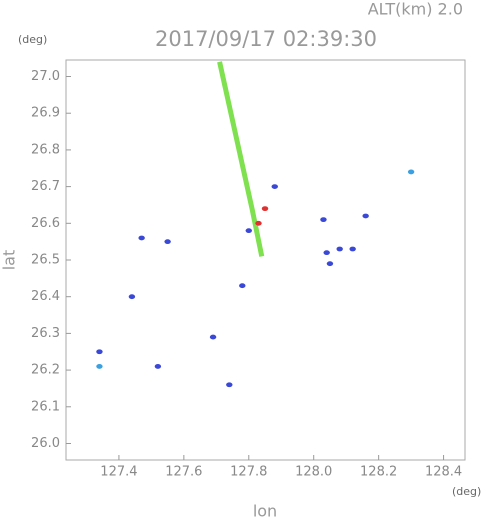 The height and width of the screenshot is (521, 491). Describe the element at coordinates (45, 76) in the screenshot. I see `y-tick-label: 27.0` at that location.